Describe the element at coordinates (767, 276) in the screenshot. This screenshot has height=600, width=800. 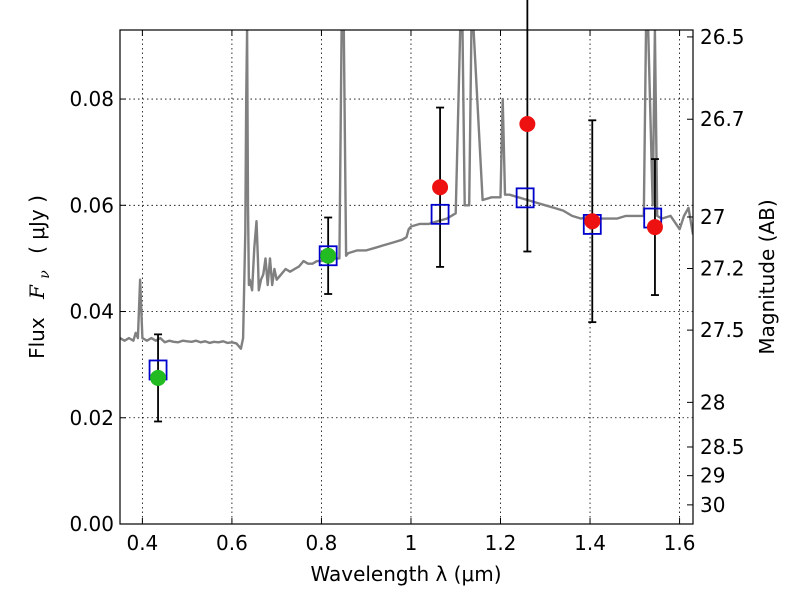
I see `y2-axis-label: Magnitude (AB)` at that location.